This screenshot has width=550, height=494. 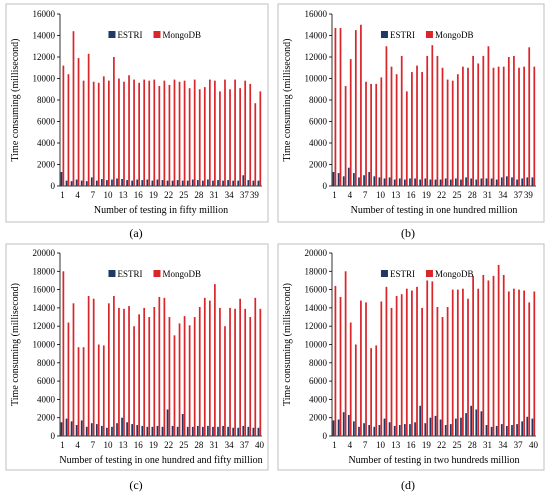 What do you see at coordinates (519, 195) in the screenshot?
I see `x-tick-label: 37` at bounding box center [519, 195].